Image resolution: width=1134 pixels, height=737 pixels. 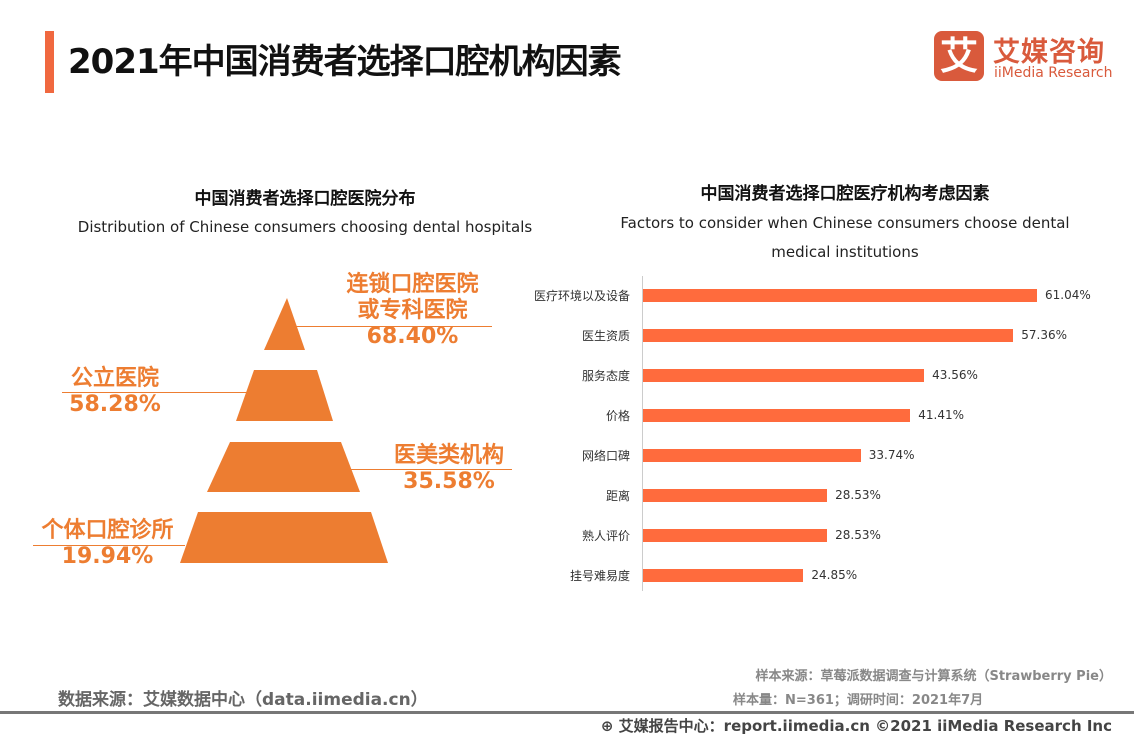 I want to click on bar-axis, so click(x=642, y=433).